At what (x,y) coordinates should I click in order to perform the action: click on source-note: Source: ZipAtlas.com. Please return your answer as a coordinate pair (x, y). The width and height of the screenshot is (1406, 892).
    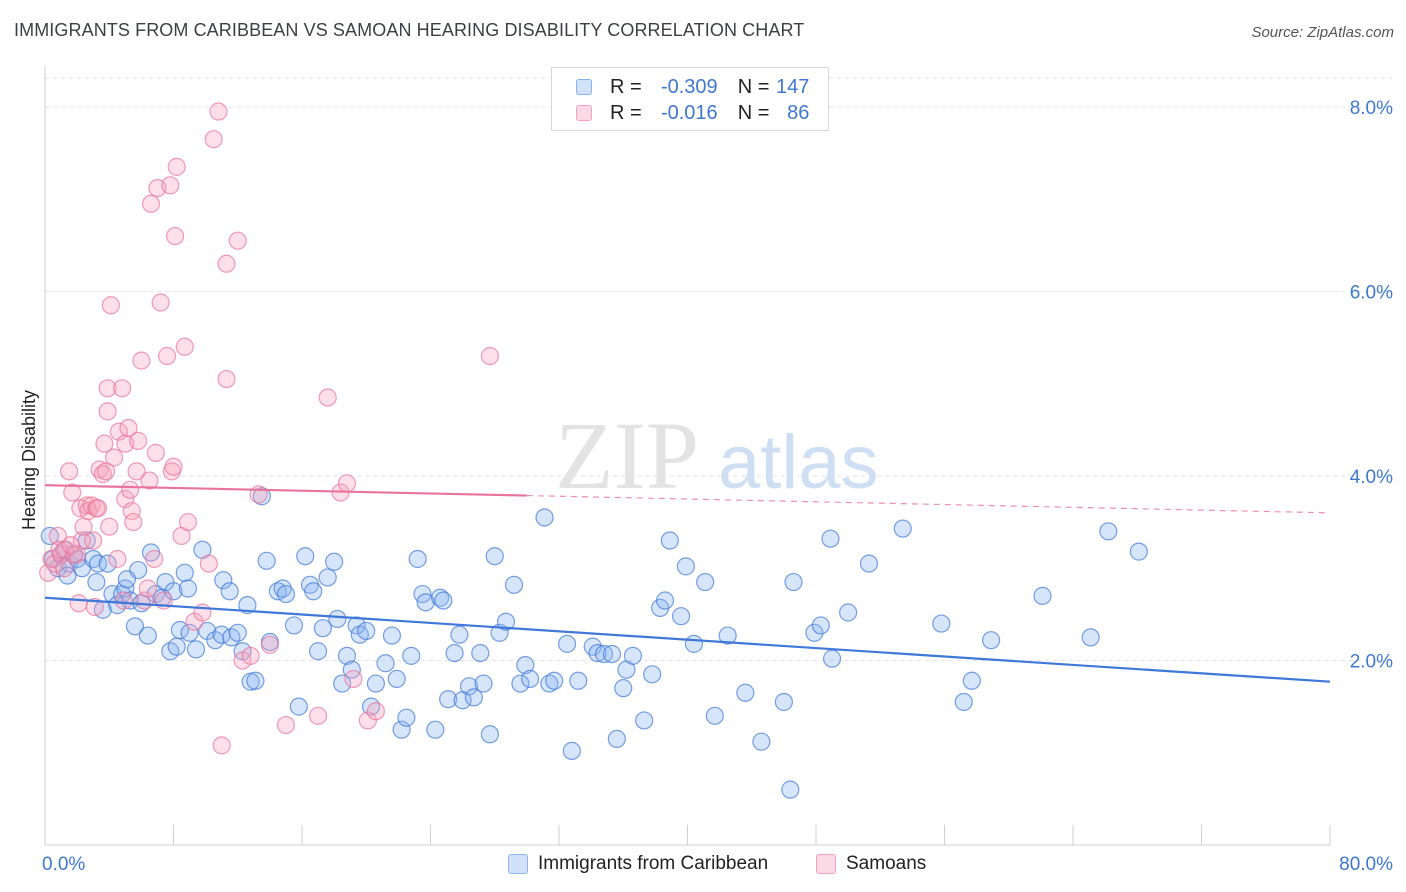
    Looking at the image, I should click on (1322, 32).